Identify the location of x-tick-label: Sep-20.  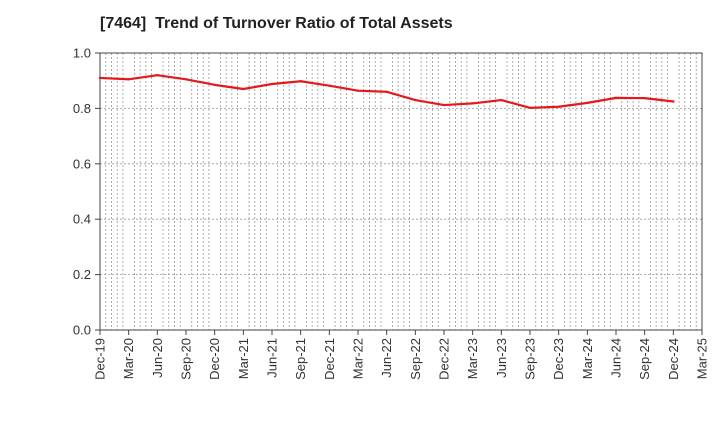
(186, 359).